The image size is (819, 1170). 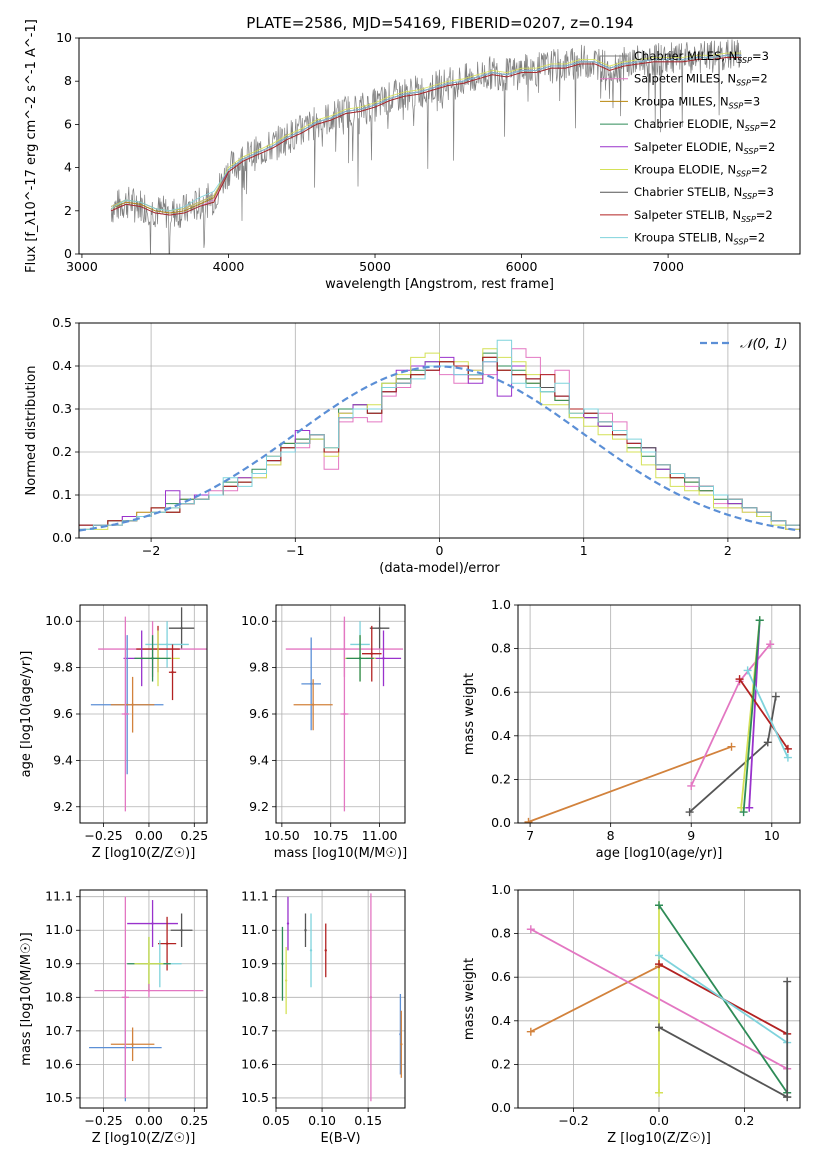 What do you see at coordinates (701, 57) in the screenshot?
I see `legend-entry: Chabrier MILES, NSSP=3` at bounding box center [701, 57].